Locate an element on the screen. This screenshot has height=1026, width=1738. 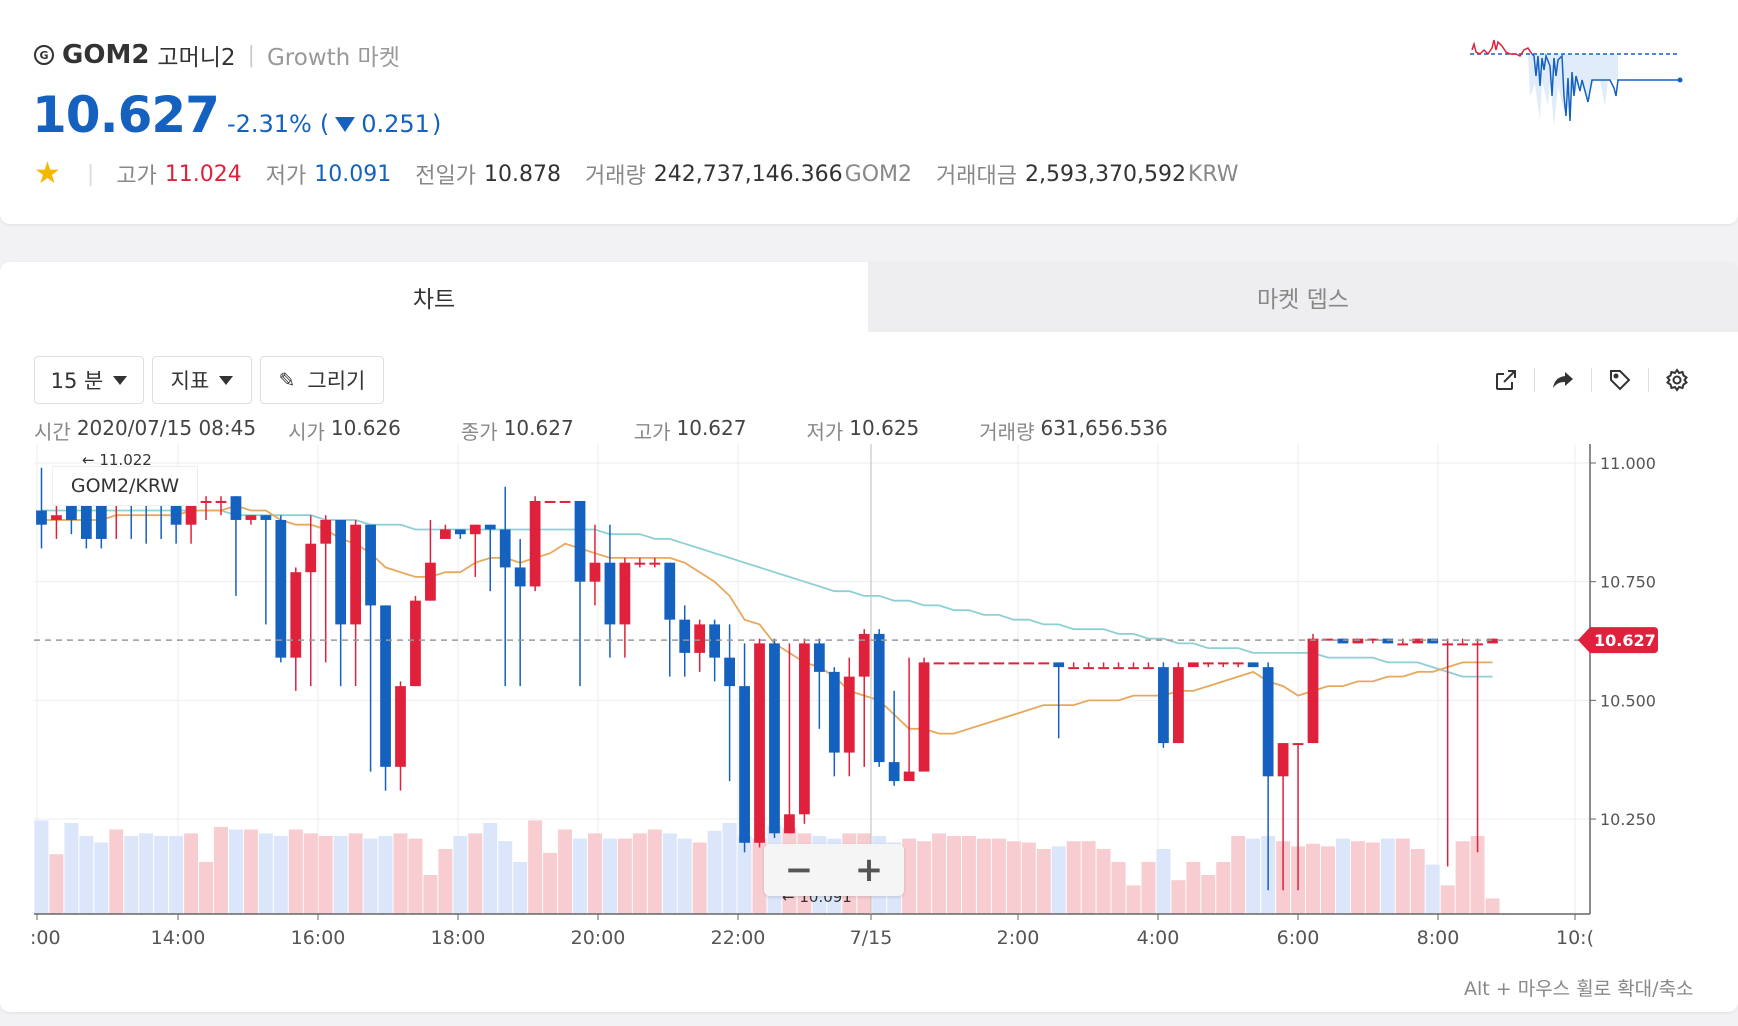
ohlc-low-label: 저가 is located at coordinates (825, 432).